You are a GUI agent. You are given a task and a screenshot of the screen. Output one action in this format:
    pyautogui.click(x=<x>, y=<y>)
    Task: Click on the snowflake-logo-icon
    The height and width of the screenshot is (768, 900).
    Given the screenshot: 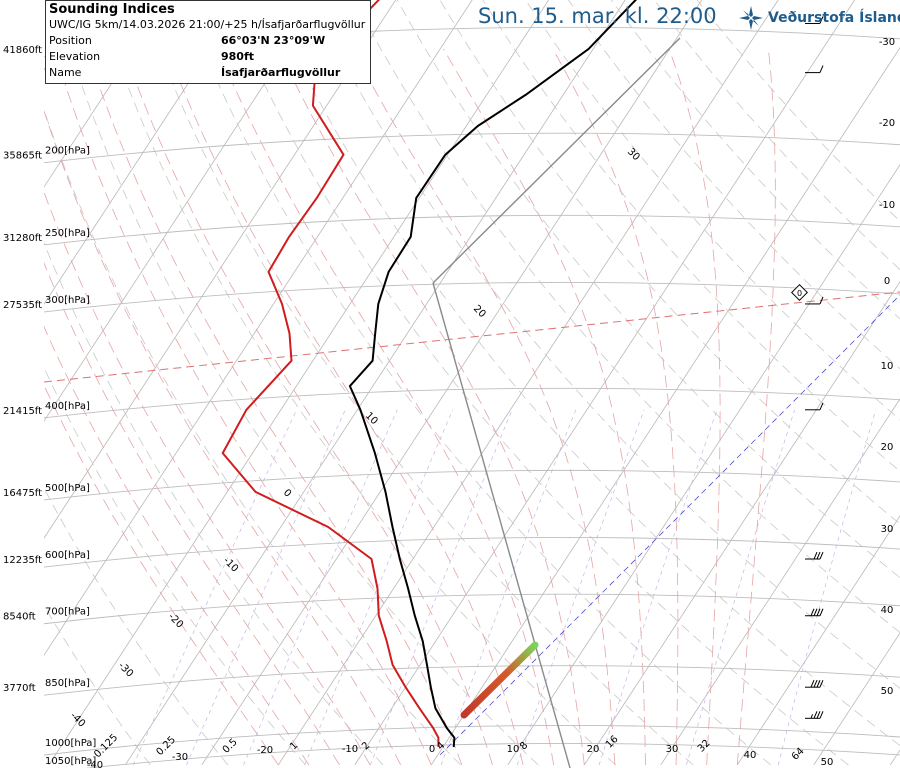 What is the action you would take?
    pyautogui.click(x=751, y=18)
    